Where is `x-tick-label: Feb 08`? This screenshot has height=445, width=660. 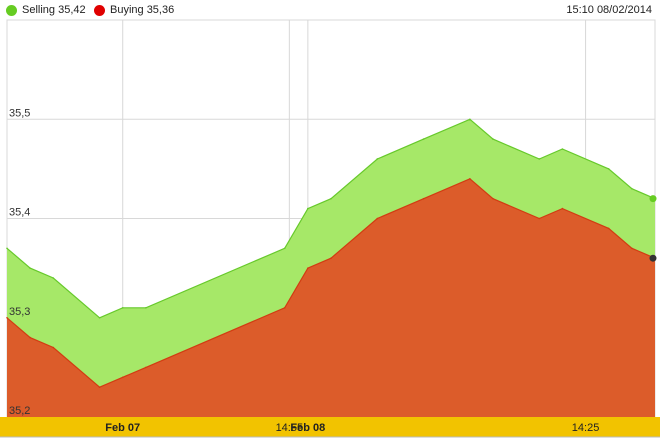
x-tick-label: Feb 08 is located at coordinates (307, 428).